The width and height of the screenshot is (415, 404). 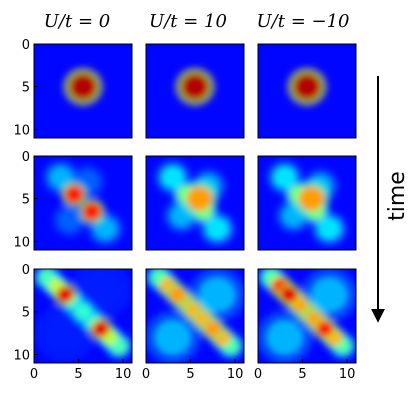 What do you see at coordinates (303, 21) in the screenshot?
I see `column-title-3: U/t = −10` at bounding box center [303, 21].